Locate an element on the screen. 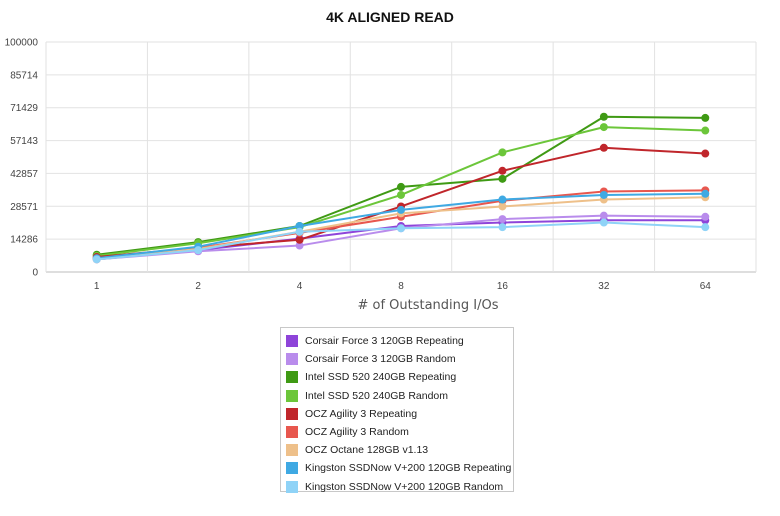 This screenshot has height=516, width=780. y-tick-label: 100000 is located at coordinates (22, 43).